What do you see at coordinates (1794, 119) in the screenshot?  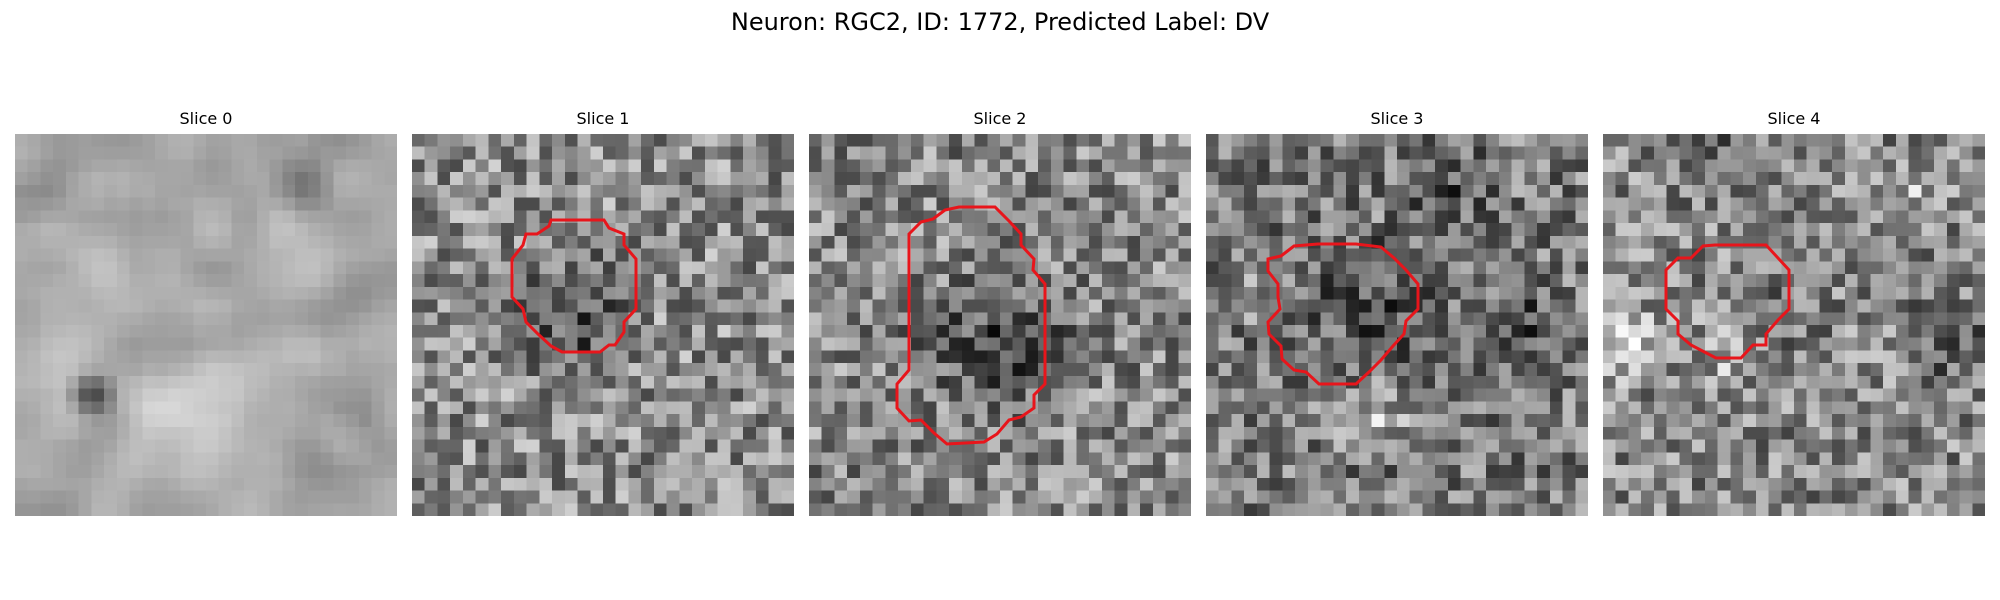 I see `slice-4-title: Slice 4` at bounding box center [1794, 119].